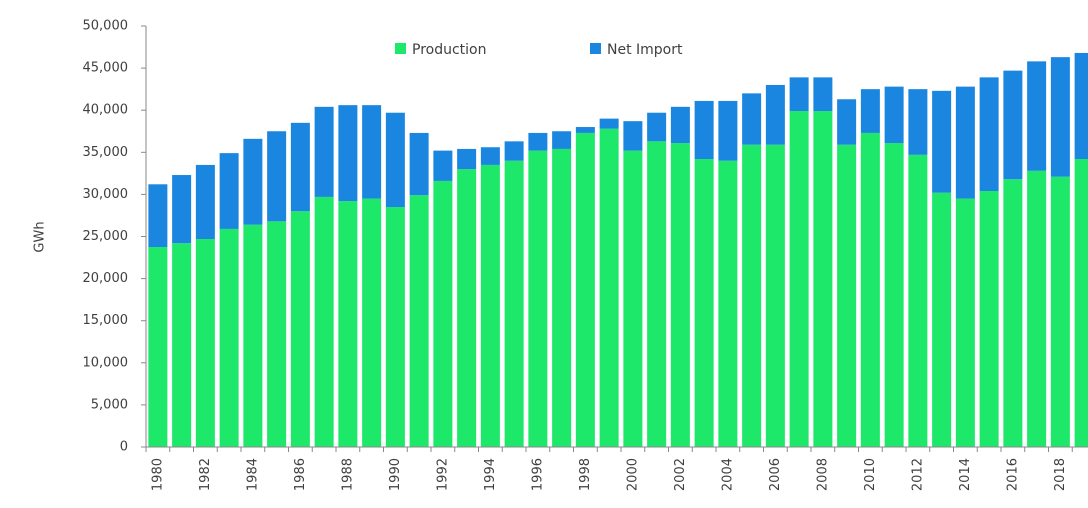 The height and width of the screenshot is (508, 1088). Describe the element at coordinates (449, 50) in the screenshot. I see `legend-label: Production` at that location.